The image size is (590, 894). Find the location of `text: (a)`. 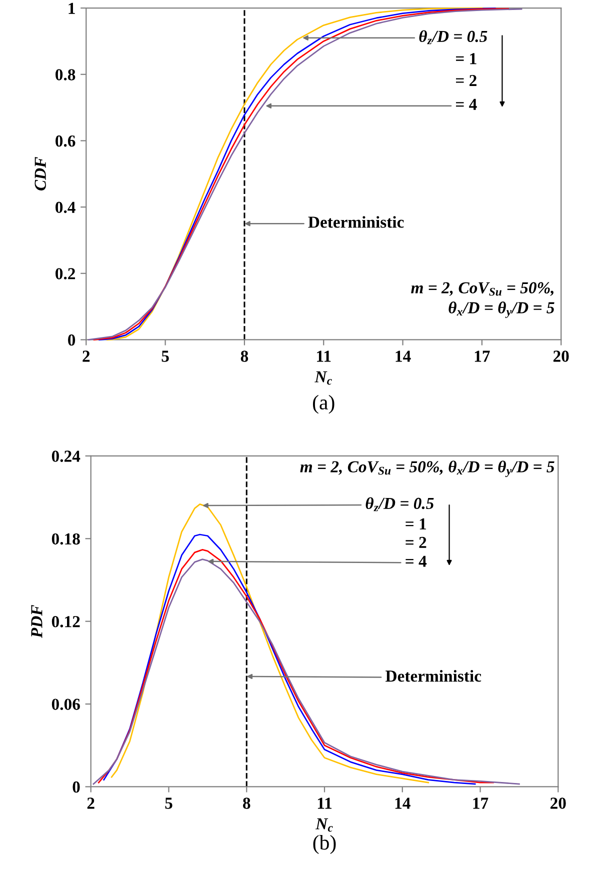

text: (a) is located at coordinates (323, 404).